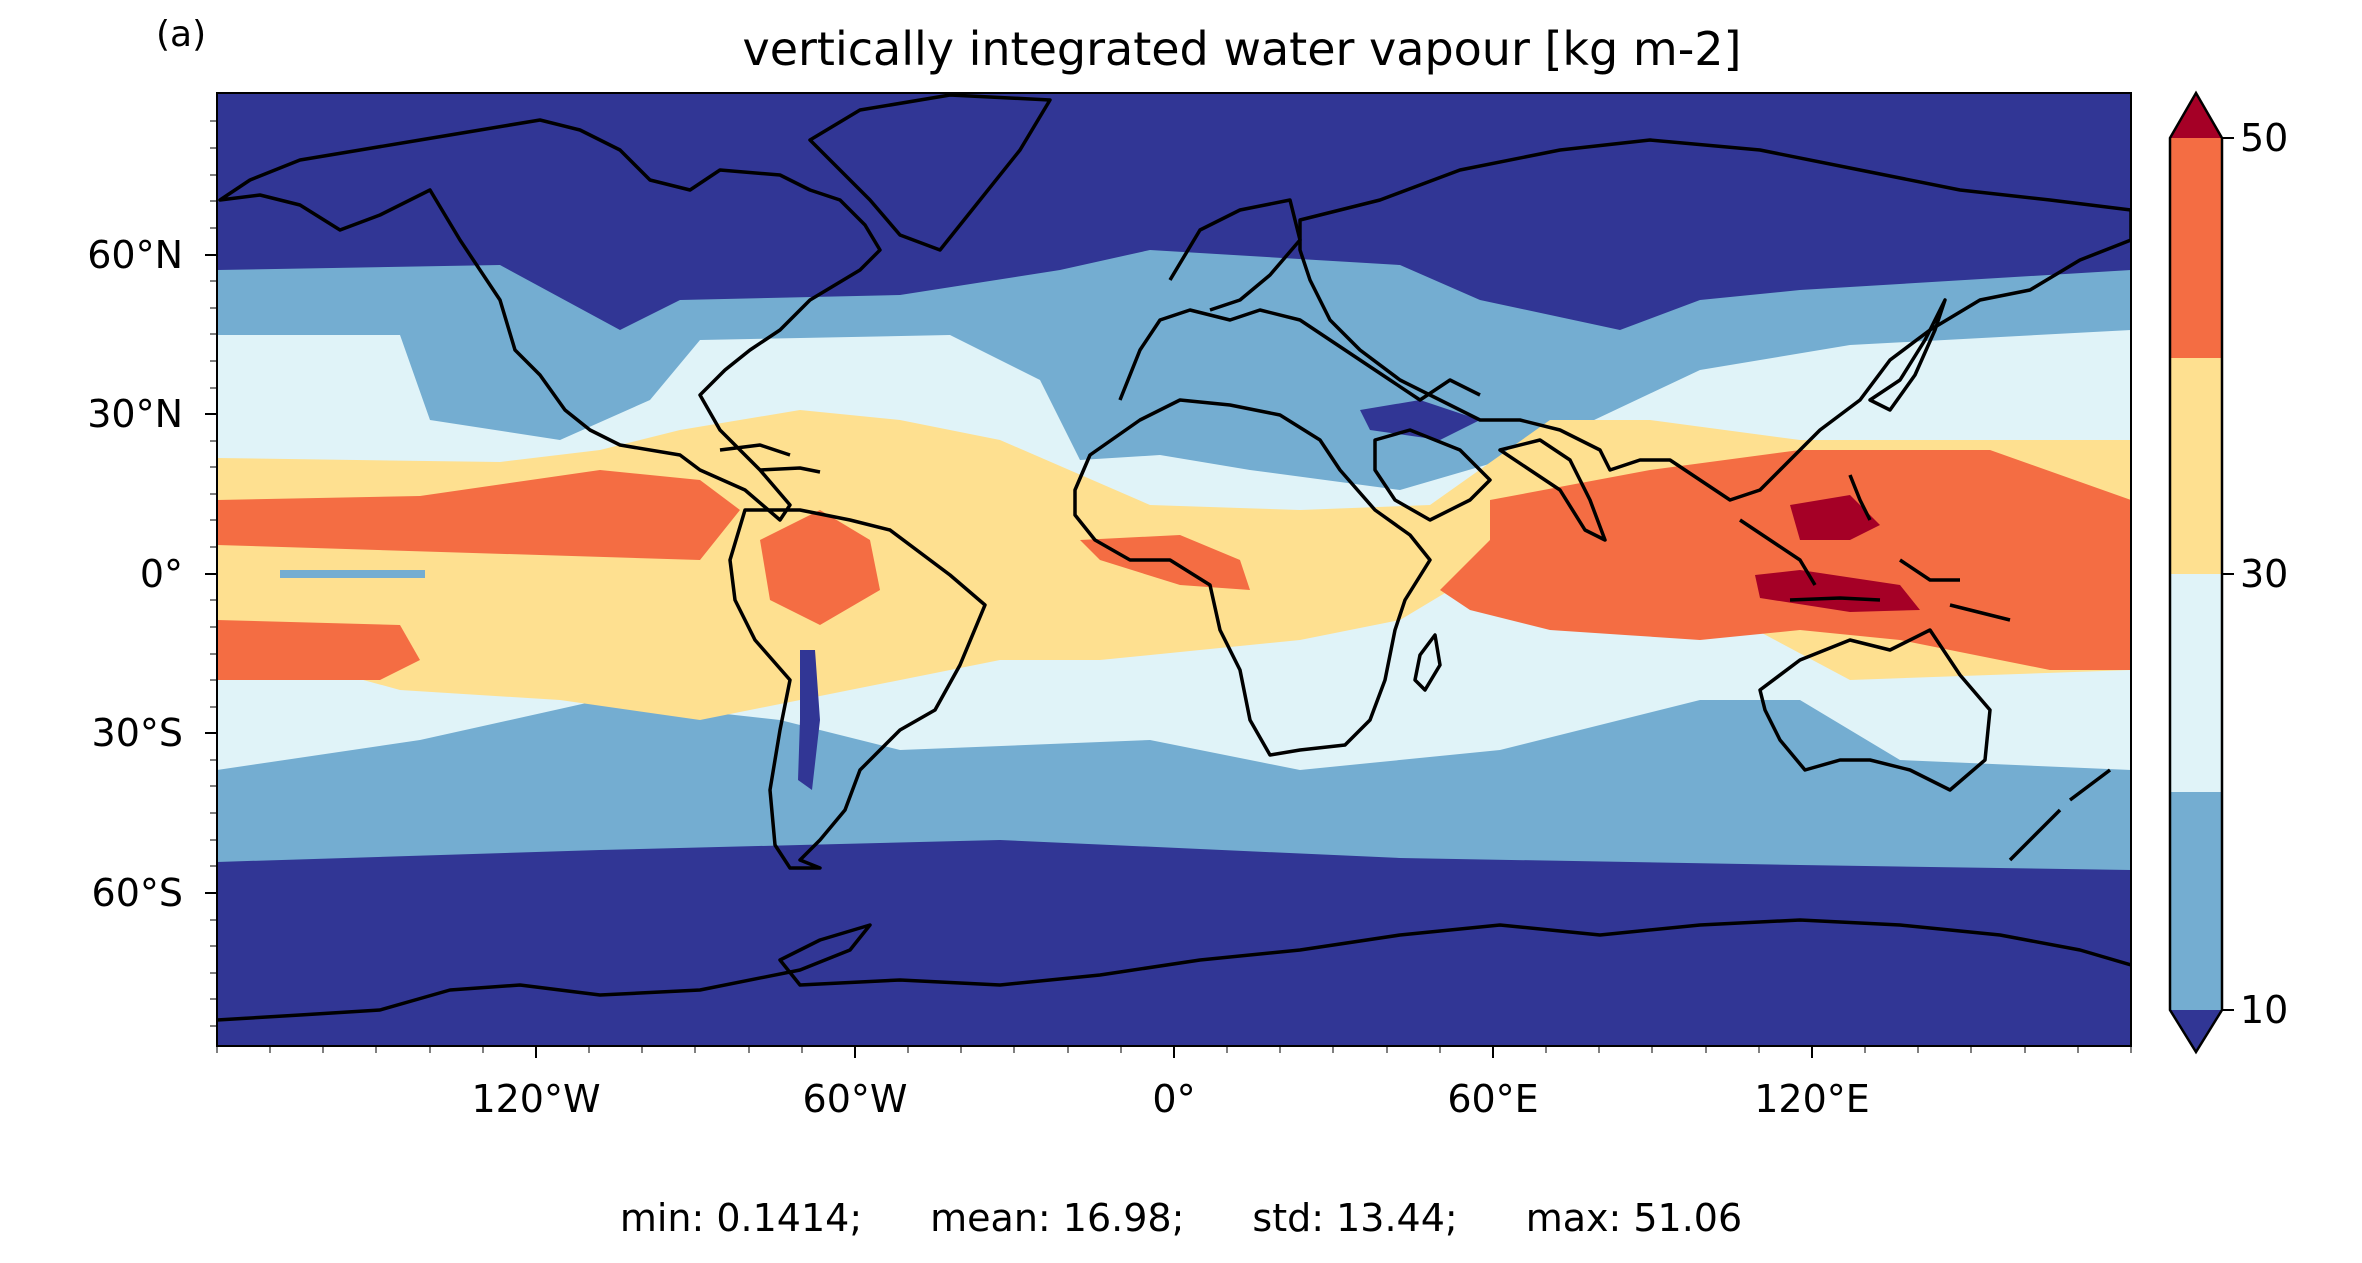 This screenshot has width=2362, height=1263. What do you see at coordinates (213, 573) in the screenshot?
I see `lat-minor-ticks` at bounding box center [213, 573].